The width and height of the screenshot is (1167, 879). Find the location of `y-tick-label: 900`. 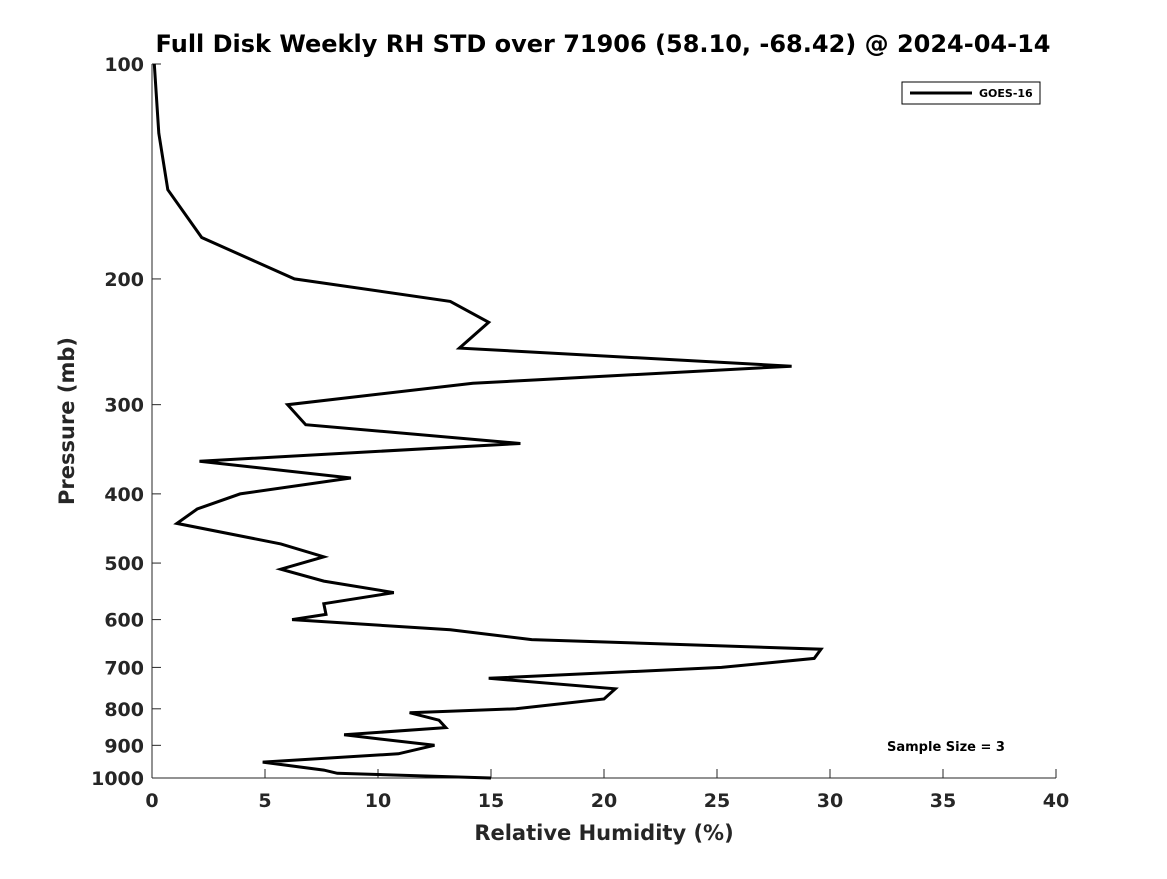

y-tick-label: 900 is located at coordinates (124, 746).